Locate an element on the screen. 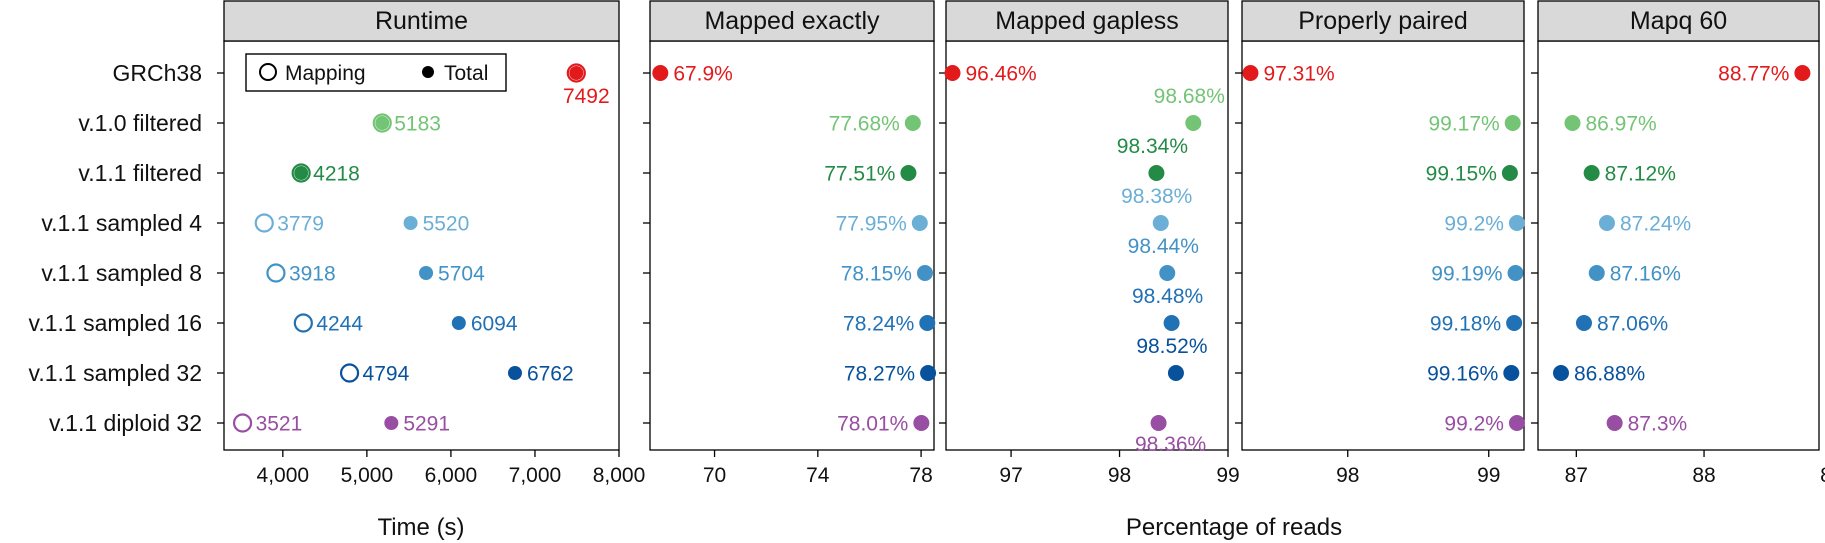 The image size is (1825, 543). point-total-v-1-1-filtered is located at coordinates (301, 173).